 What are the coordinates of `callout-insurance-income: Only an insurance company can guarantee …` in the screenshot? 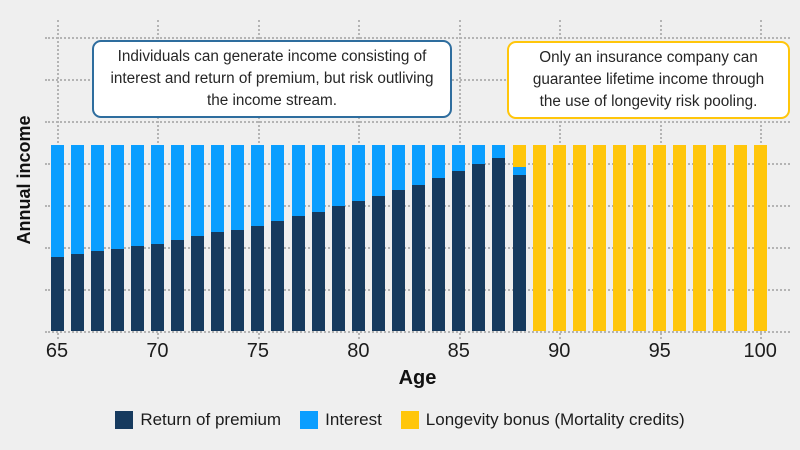 It's located at (648, 80).